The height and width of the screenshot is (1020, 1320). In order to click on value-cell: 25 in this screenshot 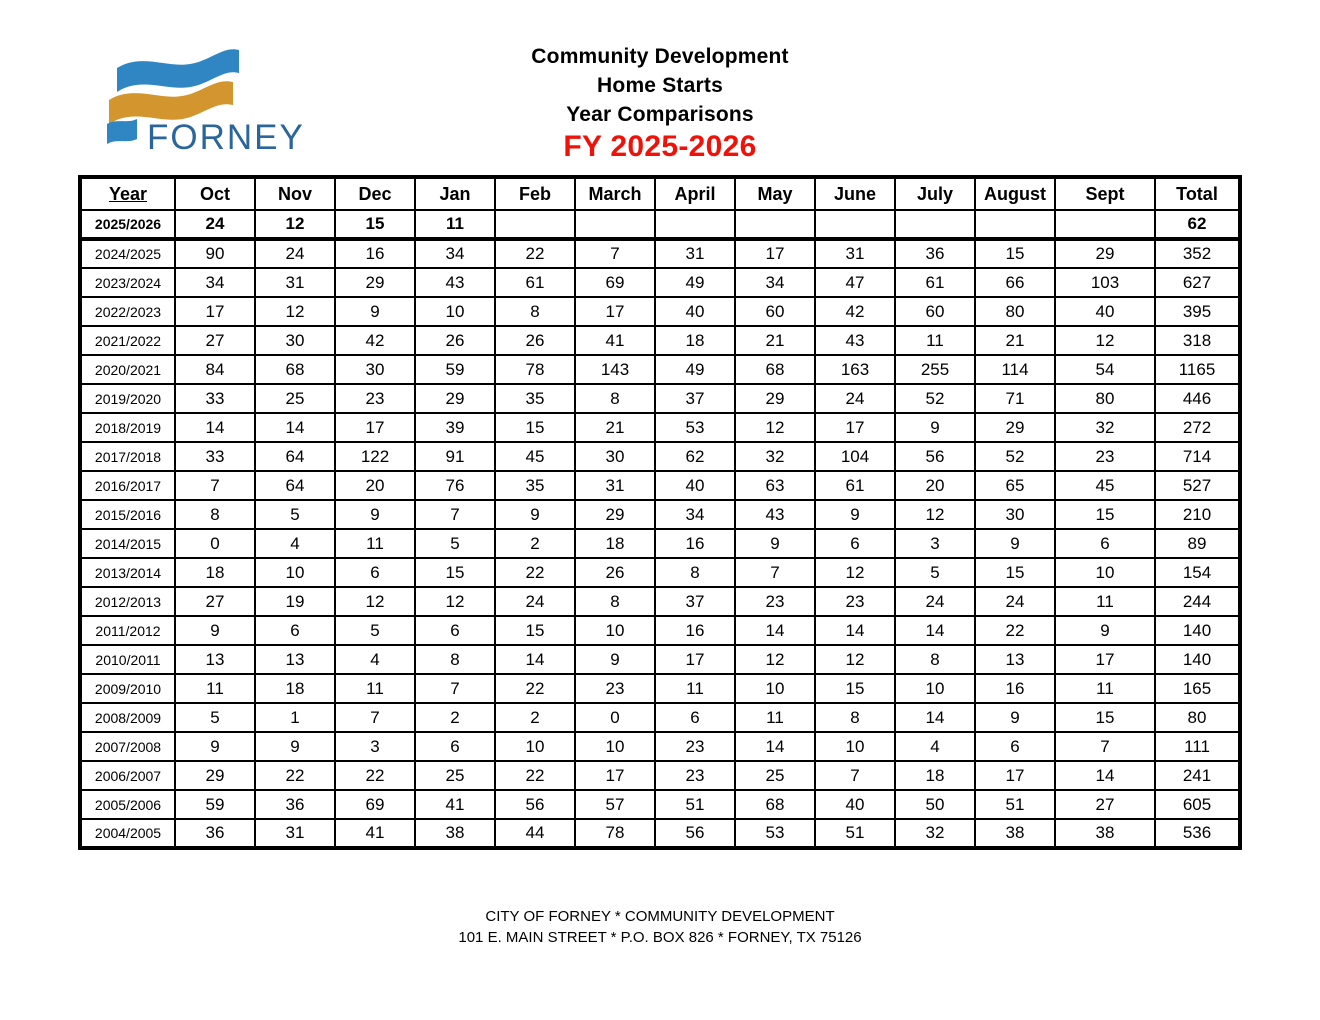, I will do `click(775, 775)`.